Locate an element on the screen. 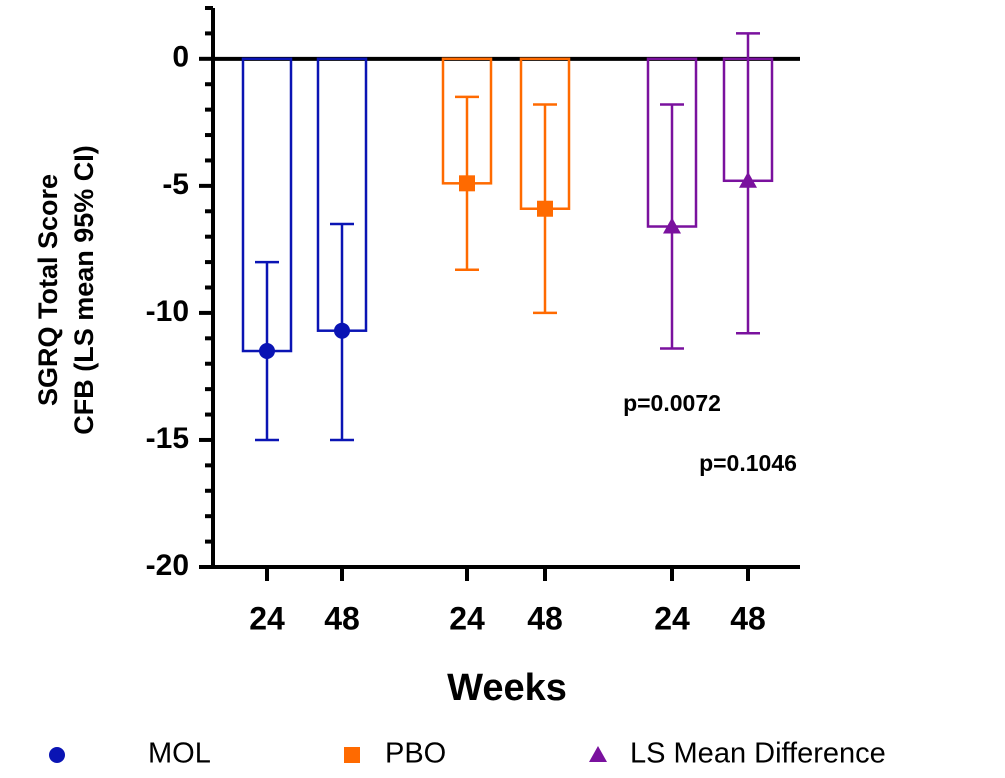 The width and height of the screenshot is (1005, 778). annotation: p=0.0072 is located at coordinates (672, 403).